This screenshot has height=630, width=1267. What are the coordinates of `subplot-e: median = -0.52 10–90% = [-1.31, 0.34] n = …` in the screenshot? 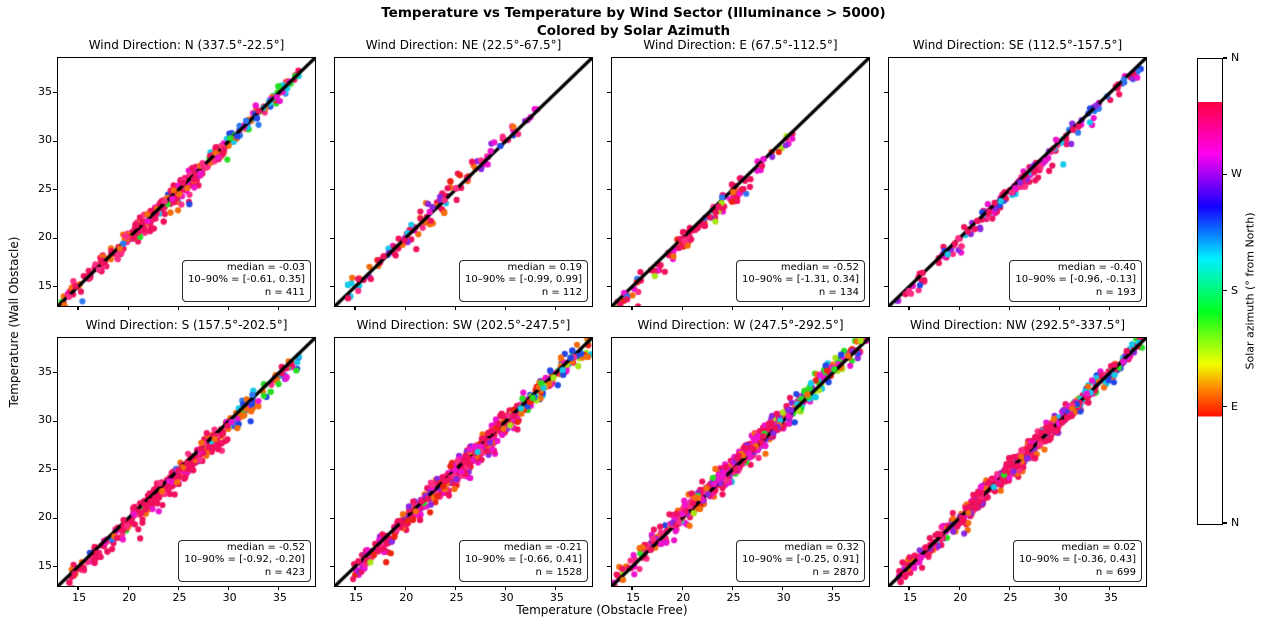 It's located at (738, 183).